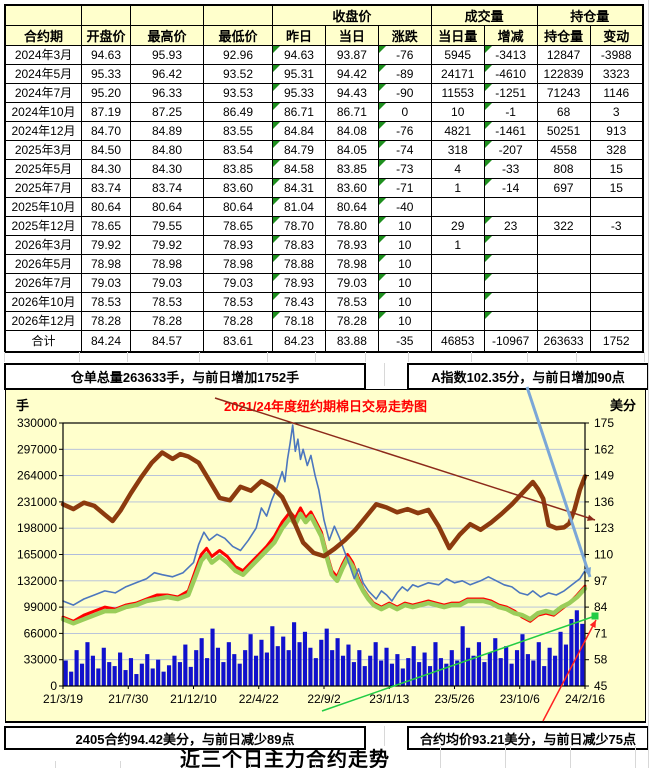  What do you see at coordinates (457, 341) in the screenshot?
I see `total-cell: 46853` at bounding box center [457, 341].